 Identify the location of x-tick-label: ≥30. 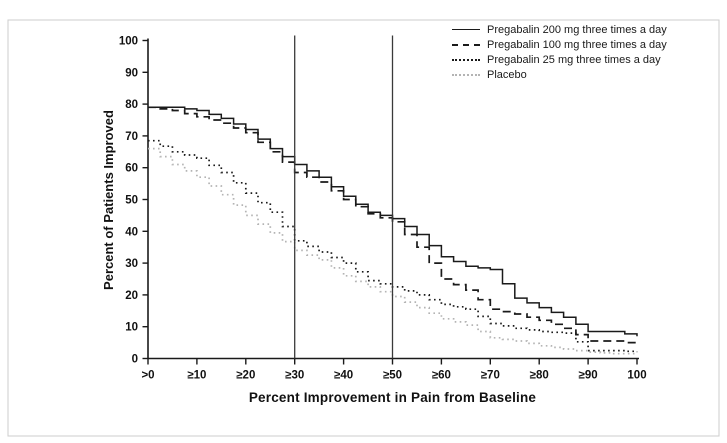
(294, 376).